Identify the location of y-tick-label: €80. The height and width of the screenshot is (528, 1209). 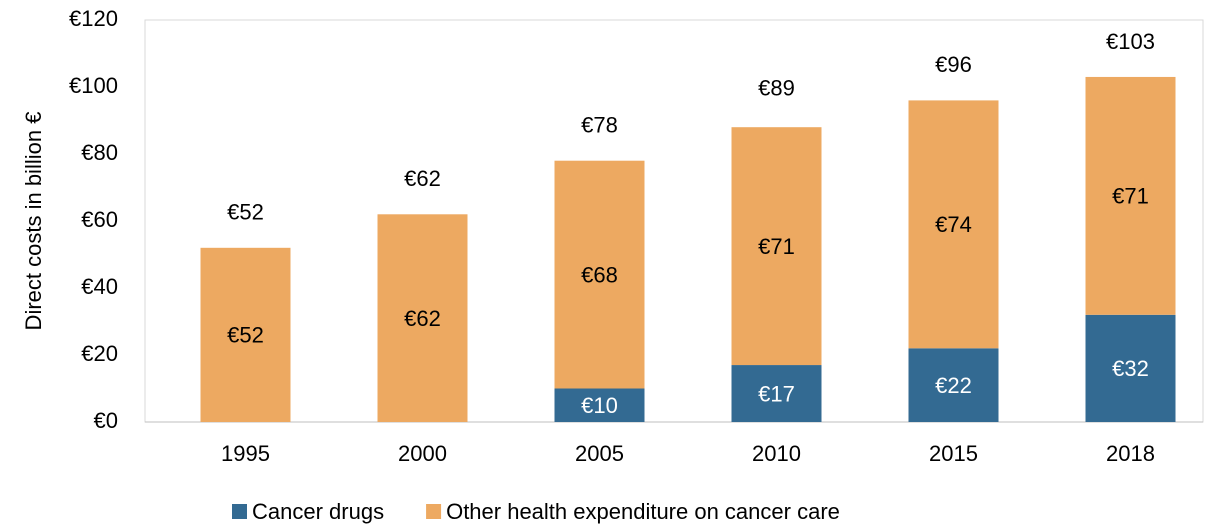
(99, 152).